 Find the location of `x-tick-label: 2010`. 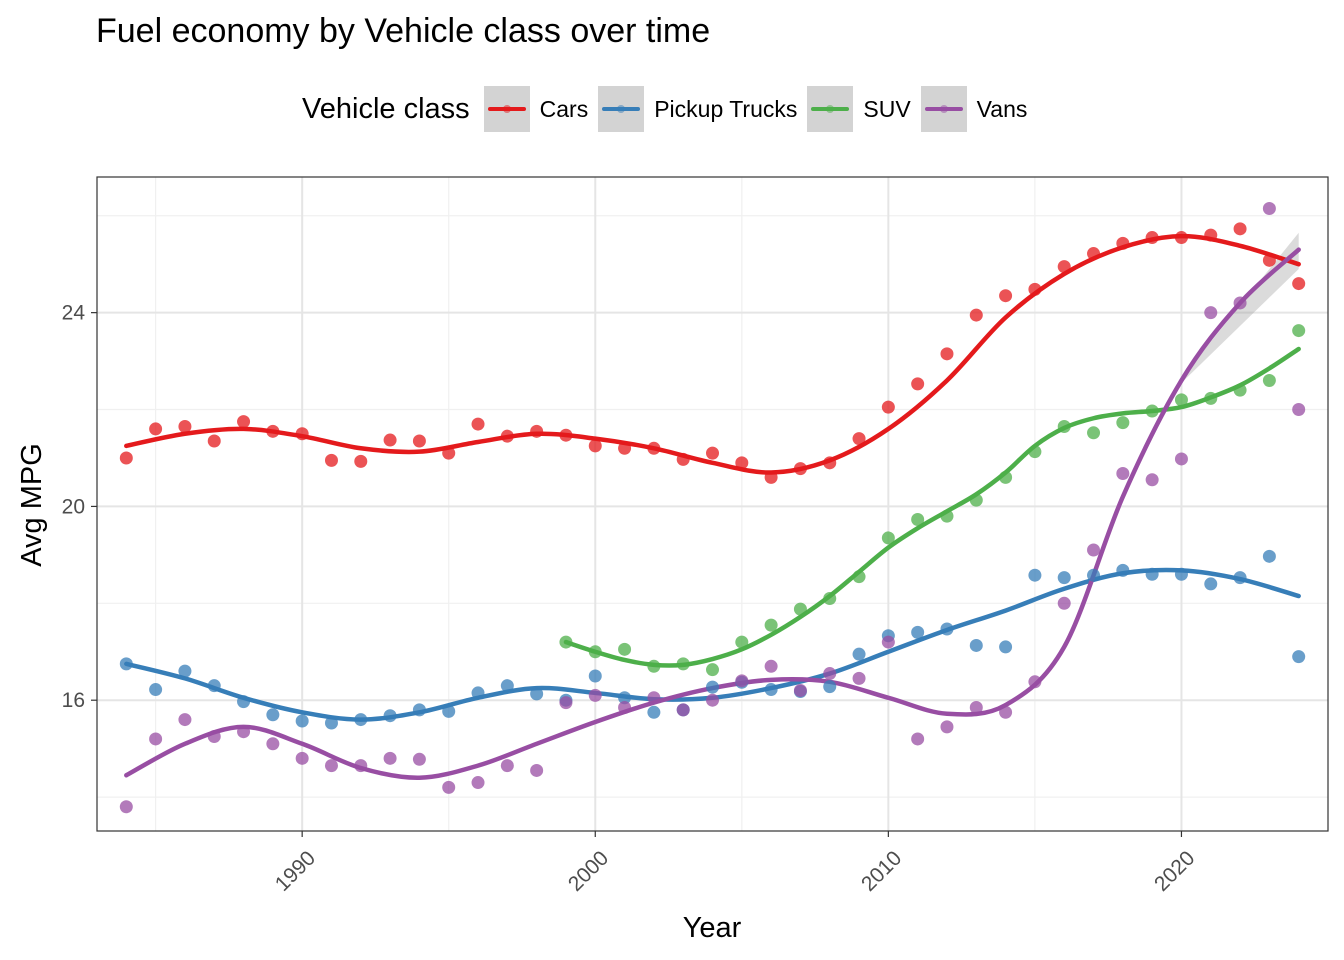

x-tick-label: 2010 is located at coordinates (881, 871).